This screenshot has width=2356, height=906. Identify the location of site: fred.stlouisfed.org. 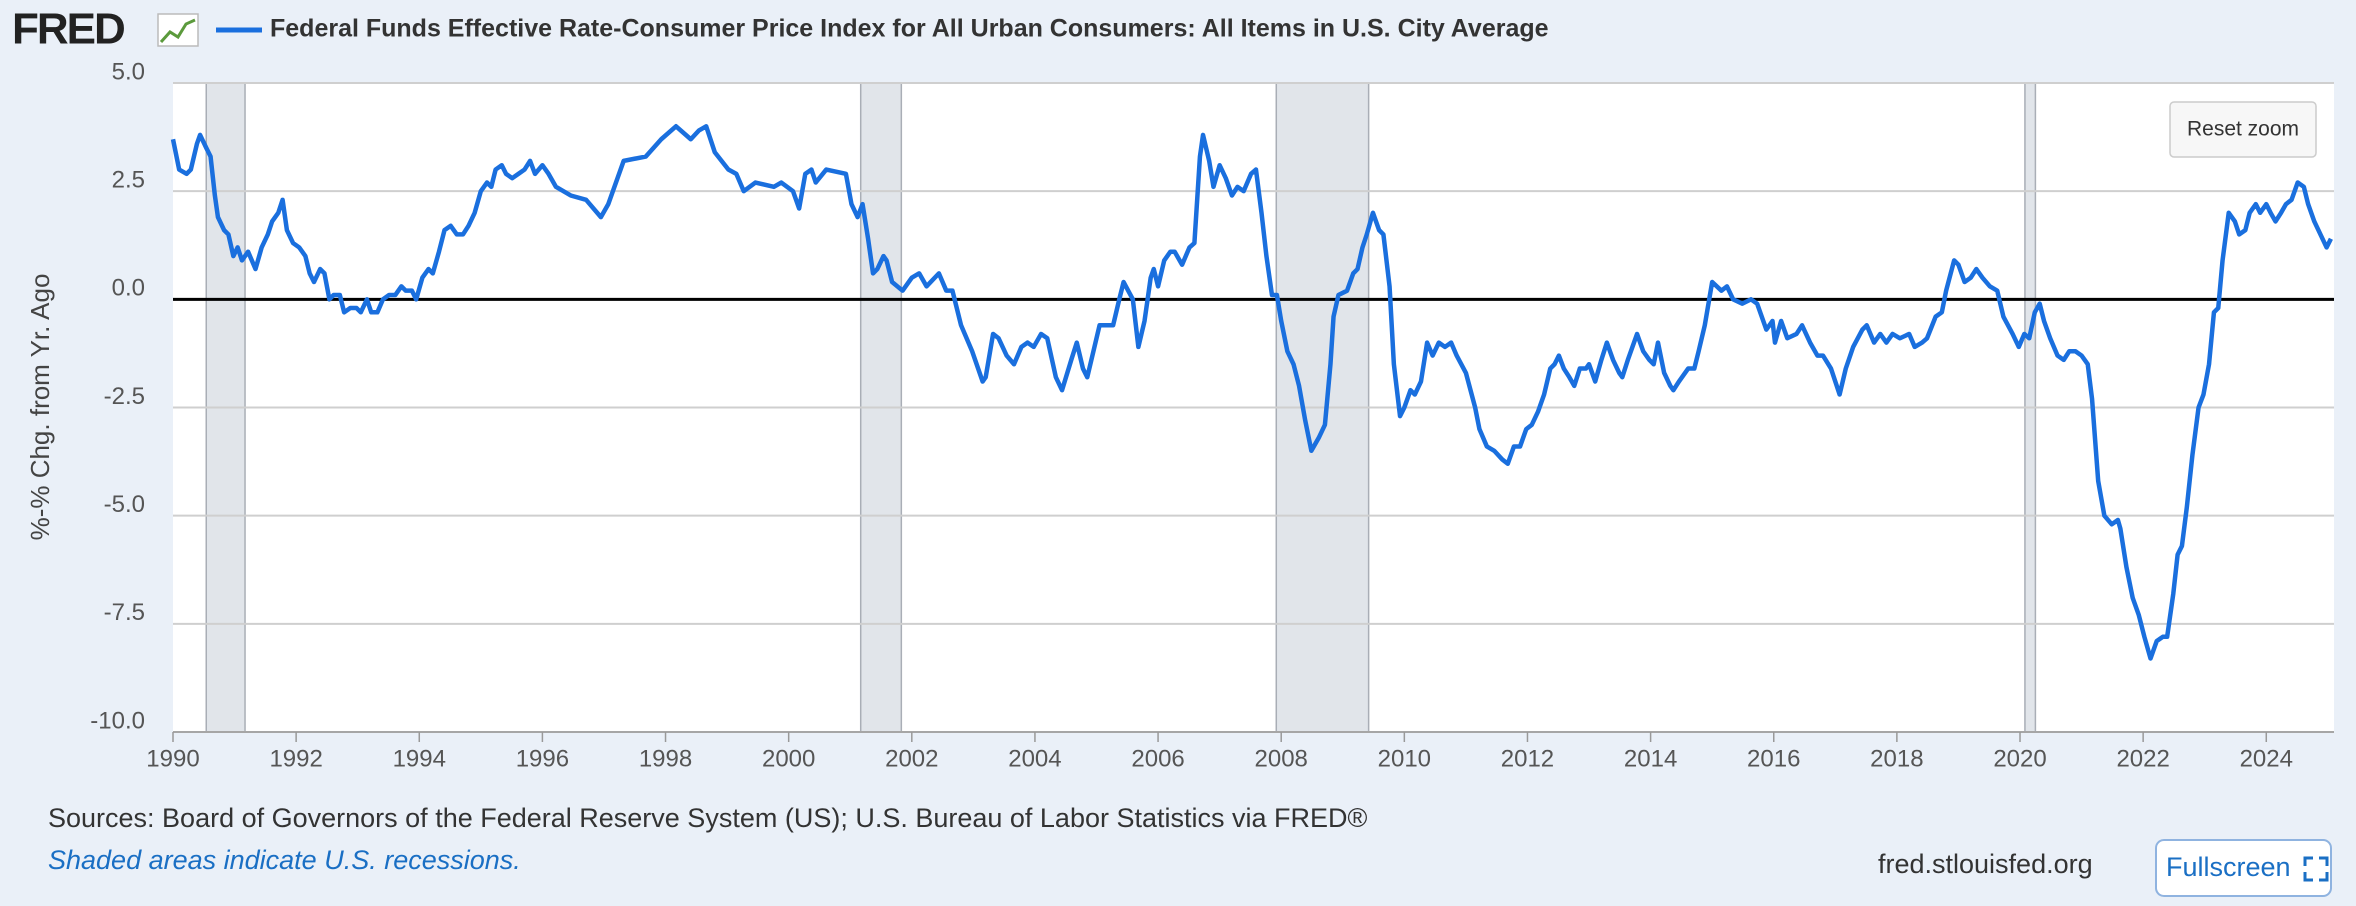
(1985, 864).